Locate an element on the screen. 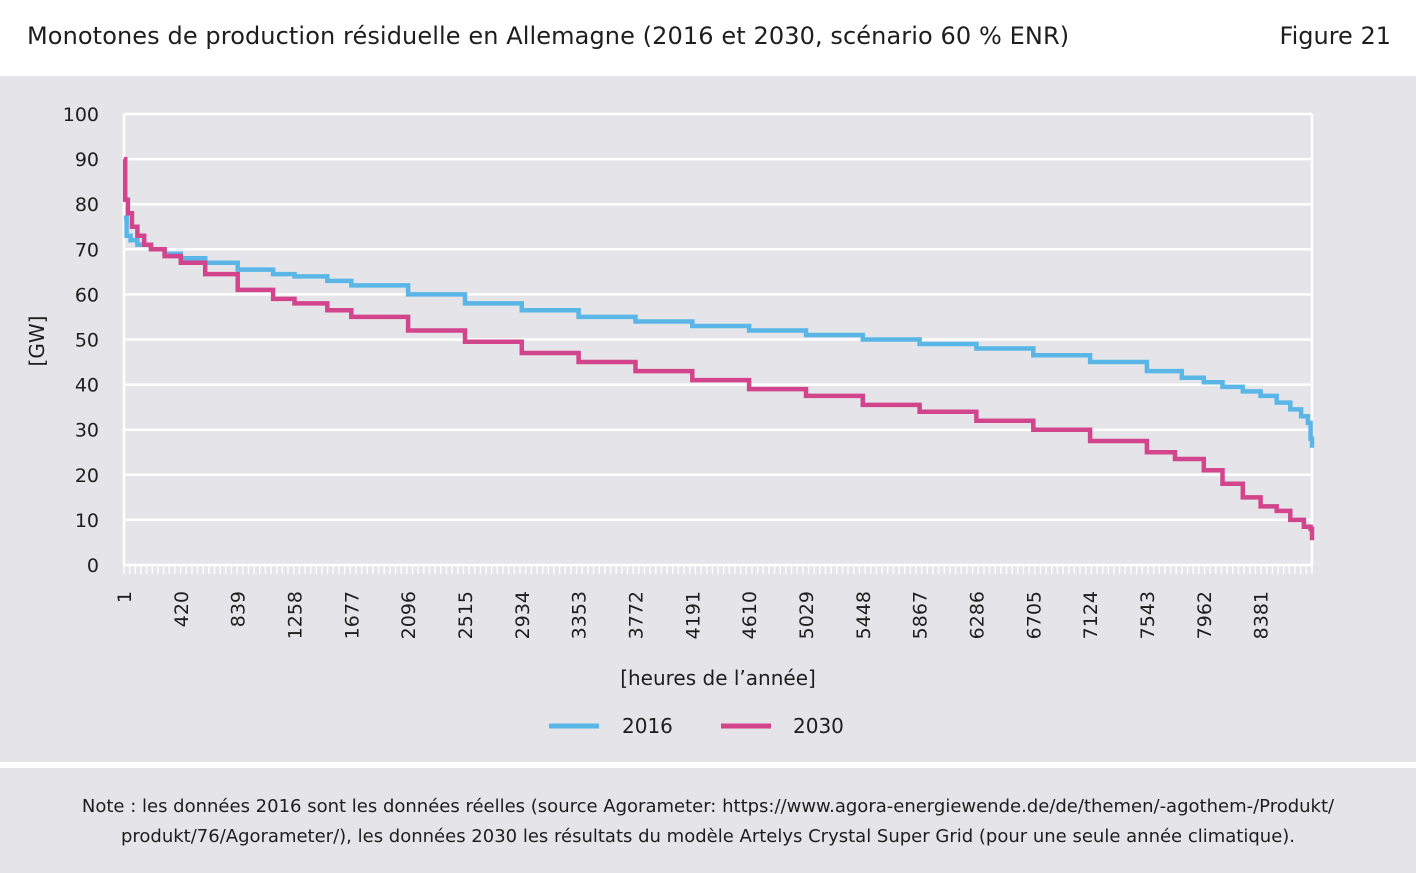 The width and height of the screenshot is (1416, 873). x-tick-label: 4610 is located at coordinates (750, 615).